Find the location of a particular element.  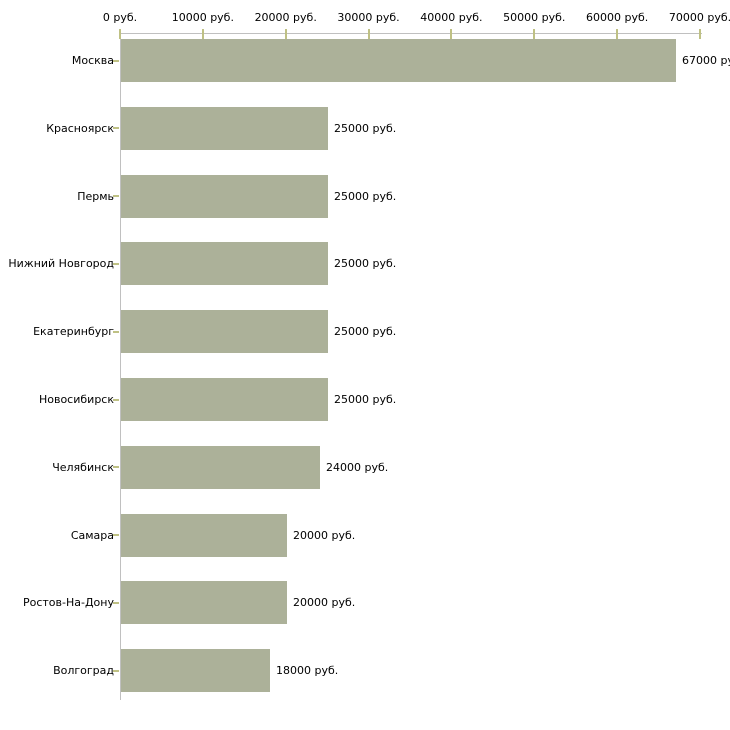

x-axis-tick-label: 40000 руб. is located at coordinates (451, 17).